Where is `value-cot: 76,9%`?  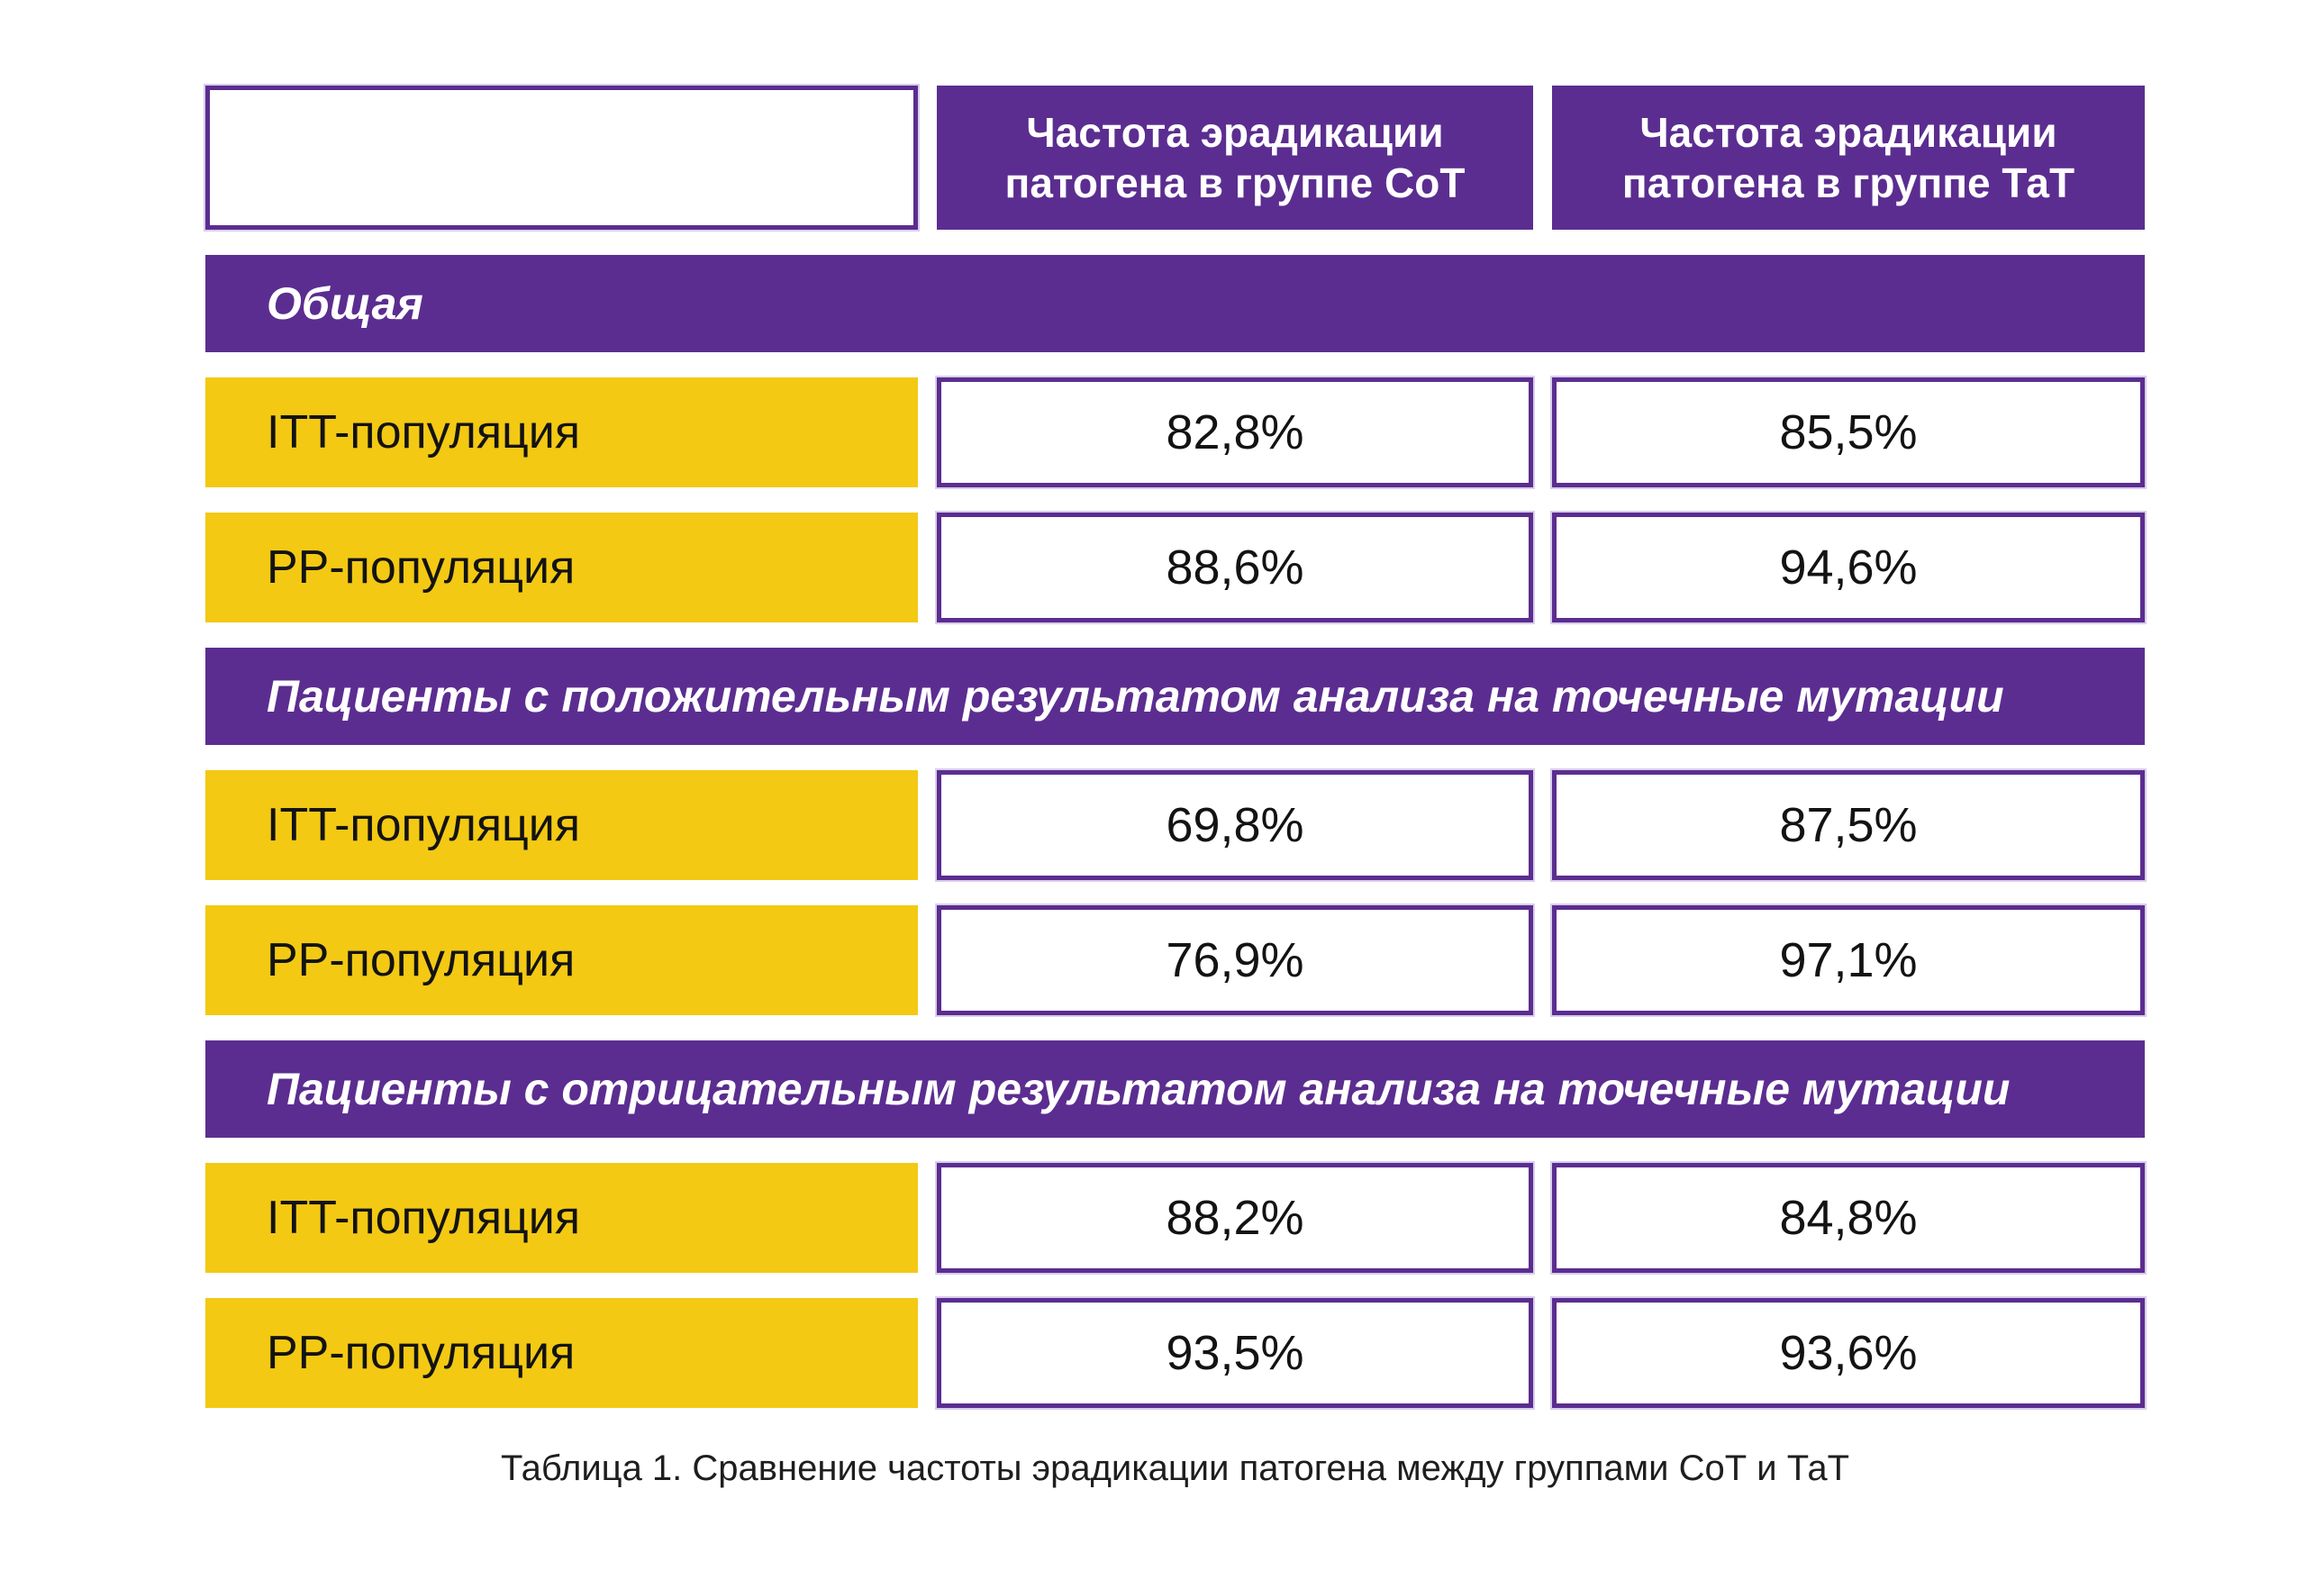
value-cot: 76,9% is located at coordinates (1235, 960).